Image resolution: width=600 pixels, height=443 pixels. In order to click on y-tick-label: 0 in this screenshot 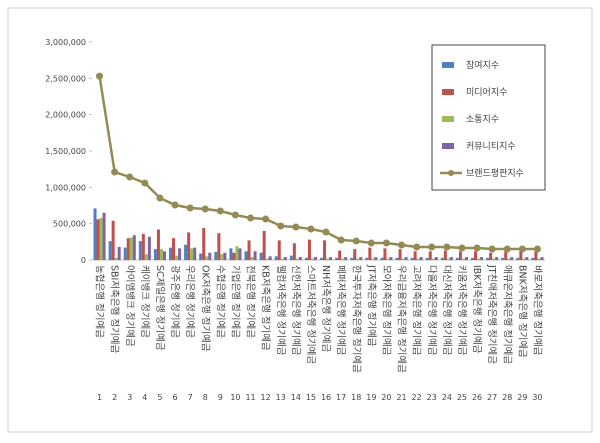, I will do `click(83, 260)`.